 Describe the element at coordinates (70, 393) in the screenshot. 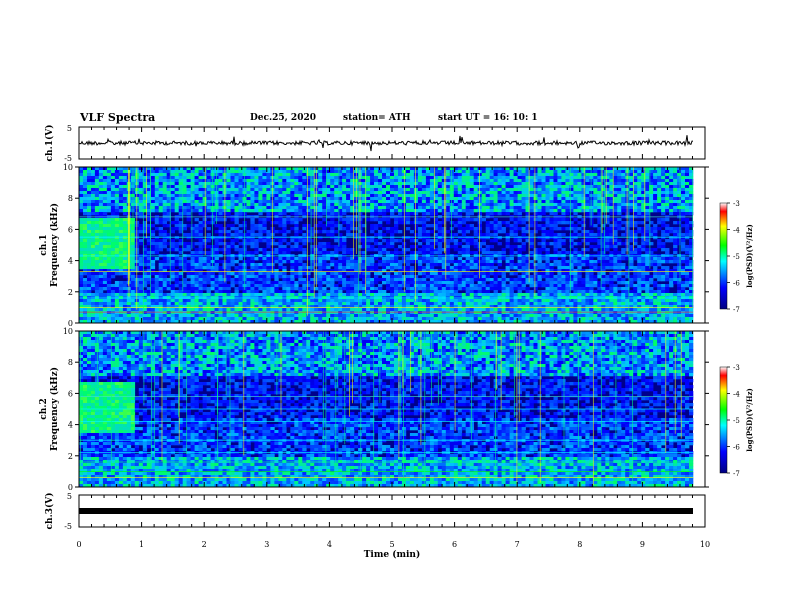

I see `spec2-yticks-label-6: 6` at that location.